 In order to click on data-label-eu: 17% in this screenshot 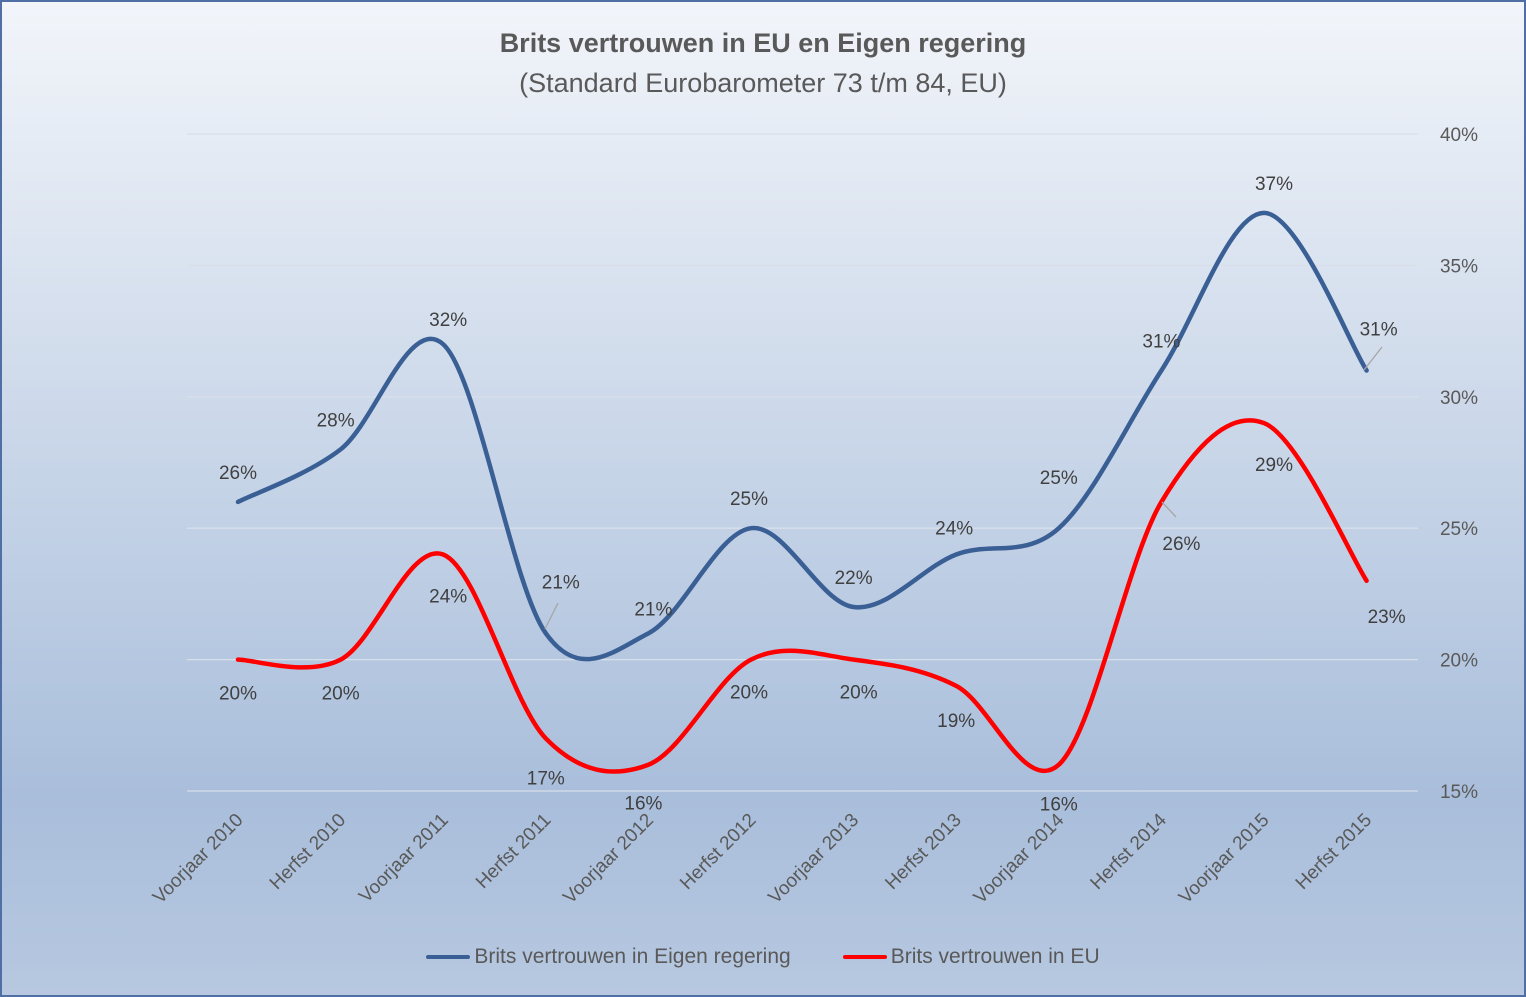, I will do `click(546, 778)`.